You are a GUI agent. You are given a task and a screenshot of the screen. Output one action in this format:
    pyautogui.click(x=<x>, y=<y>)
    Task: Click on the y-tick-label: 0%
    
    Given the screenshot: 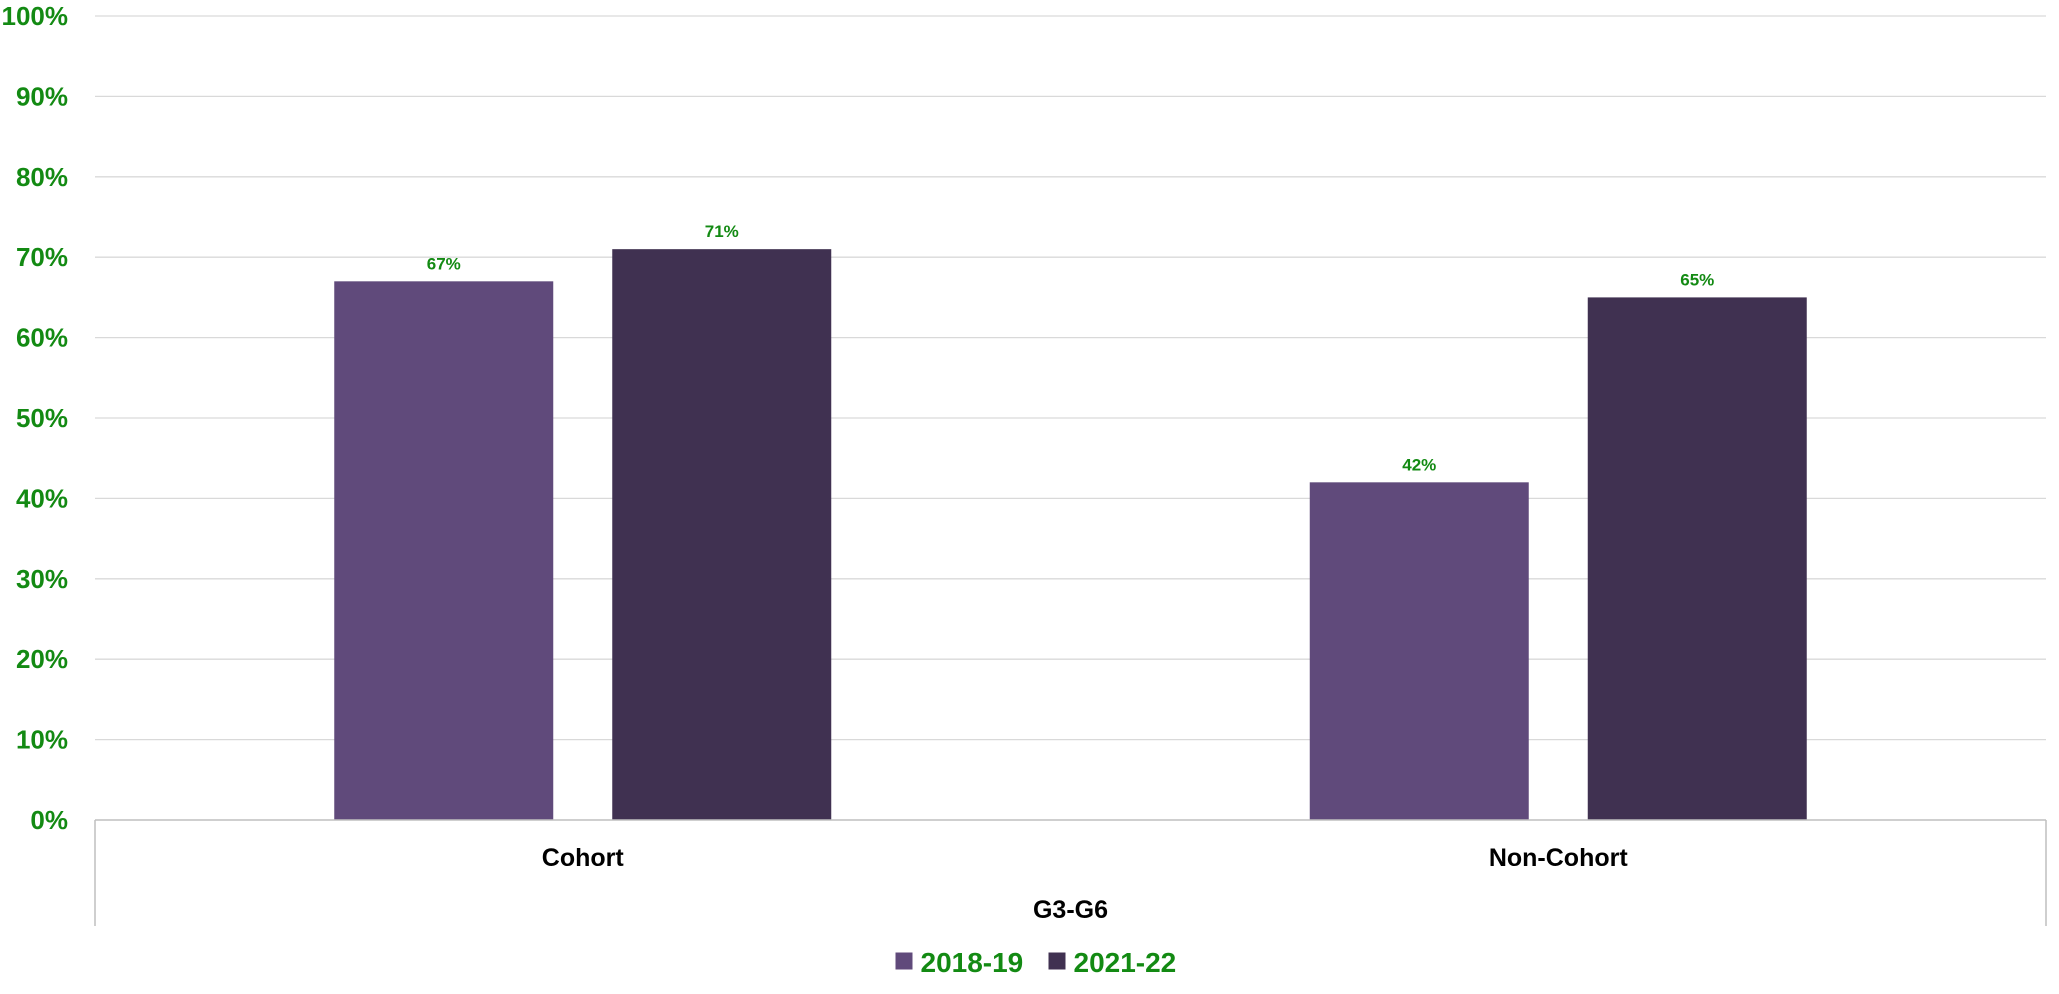 What is the action you would take?
    pyautogui.click(x=49, y=820)
    